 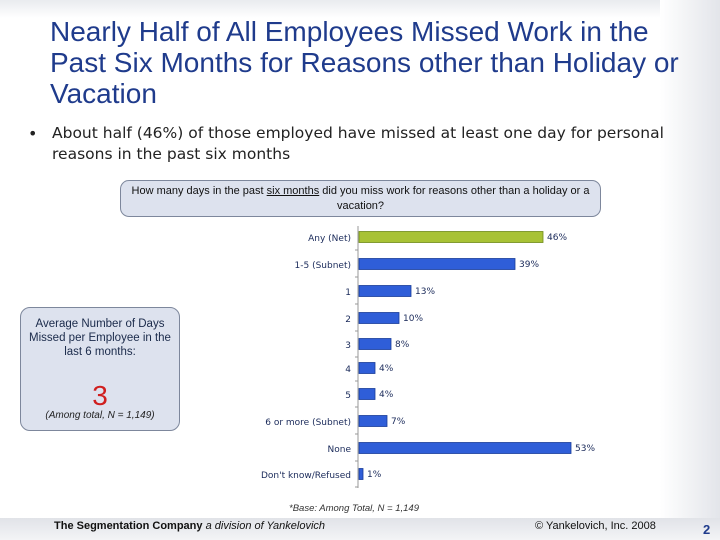 I want to click on value-label-9: 1%, so click(x=374, y=475).